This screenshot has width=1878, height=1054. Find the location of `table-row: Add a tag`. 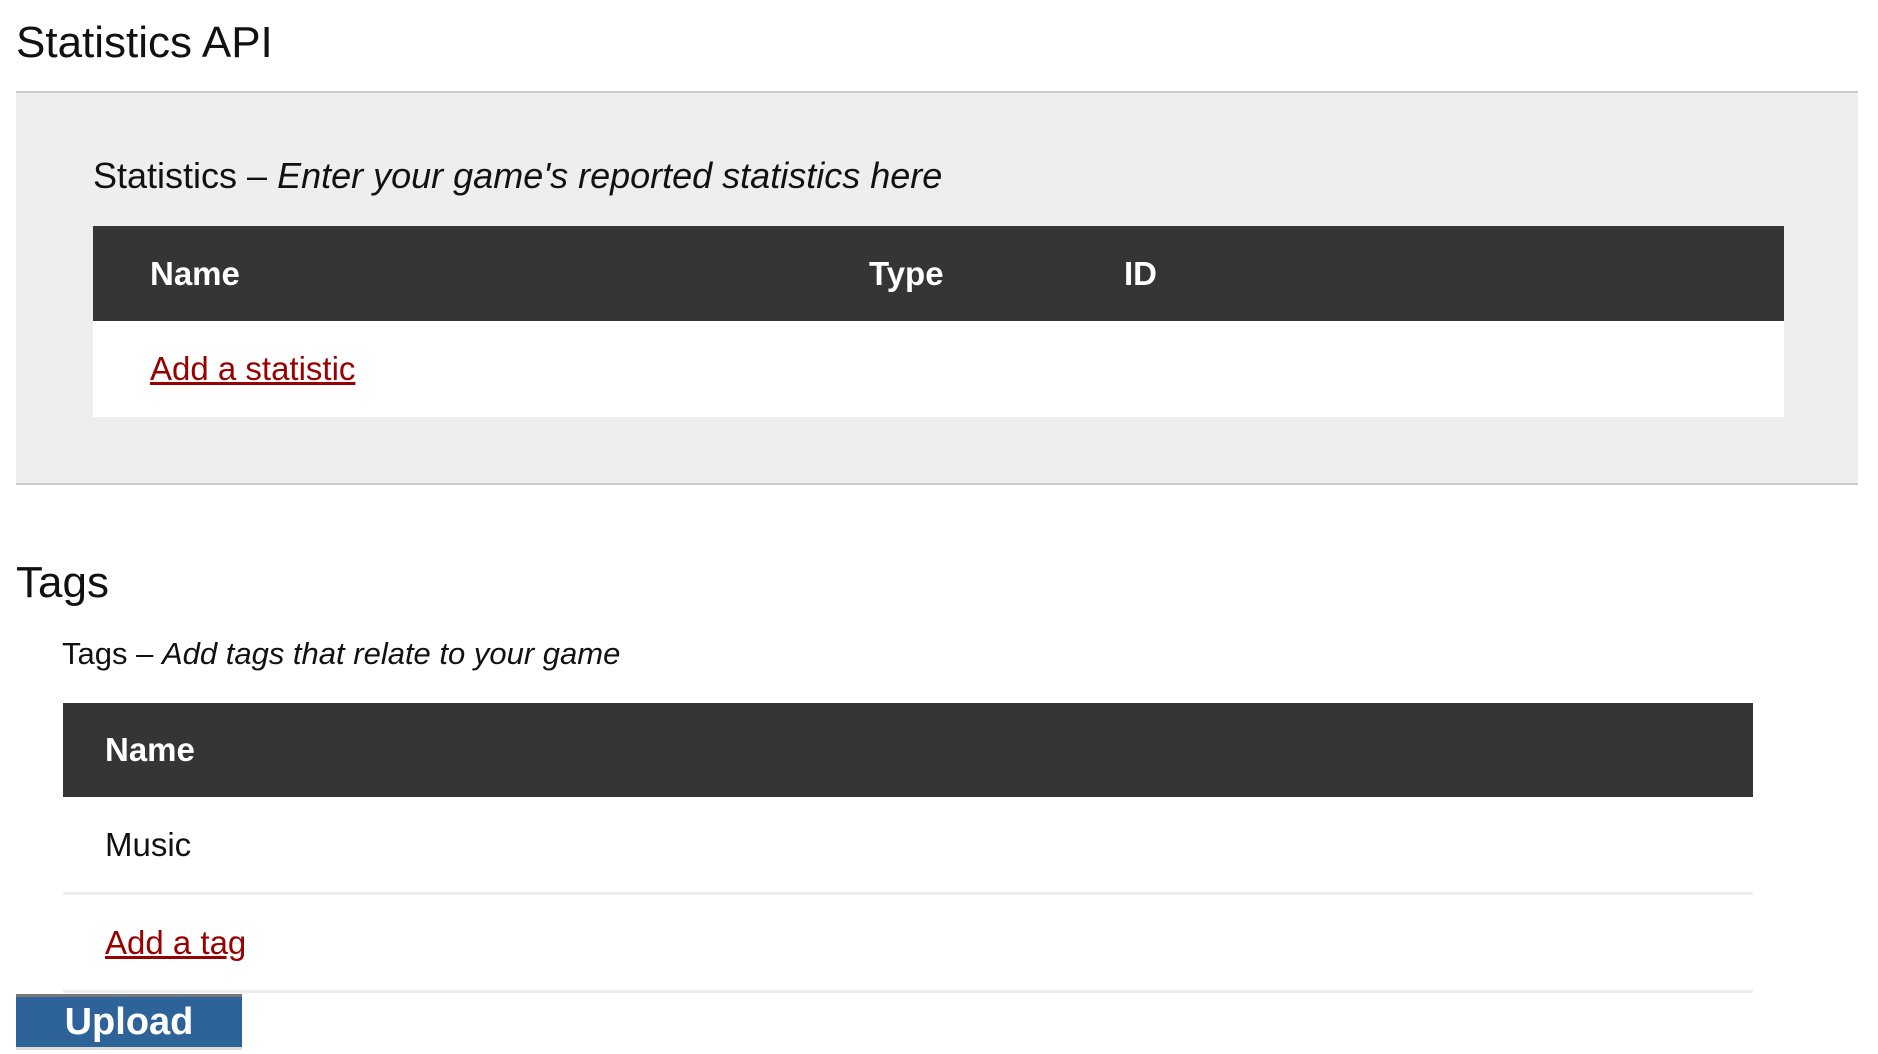

table-row: Add a tag is located at coordinates (908, 944).